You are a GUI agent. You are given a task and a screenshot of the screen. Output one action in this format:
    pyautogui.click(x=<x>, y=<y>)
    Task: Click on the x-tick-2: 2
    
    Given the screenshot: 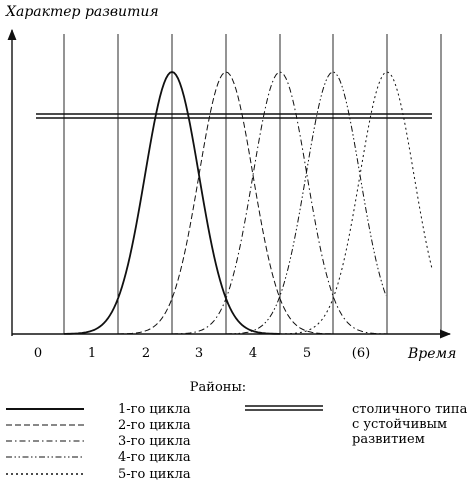 What is the action you would take?
    pyautogui.click(x=146, y=353)
    